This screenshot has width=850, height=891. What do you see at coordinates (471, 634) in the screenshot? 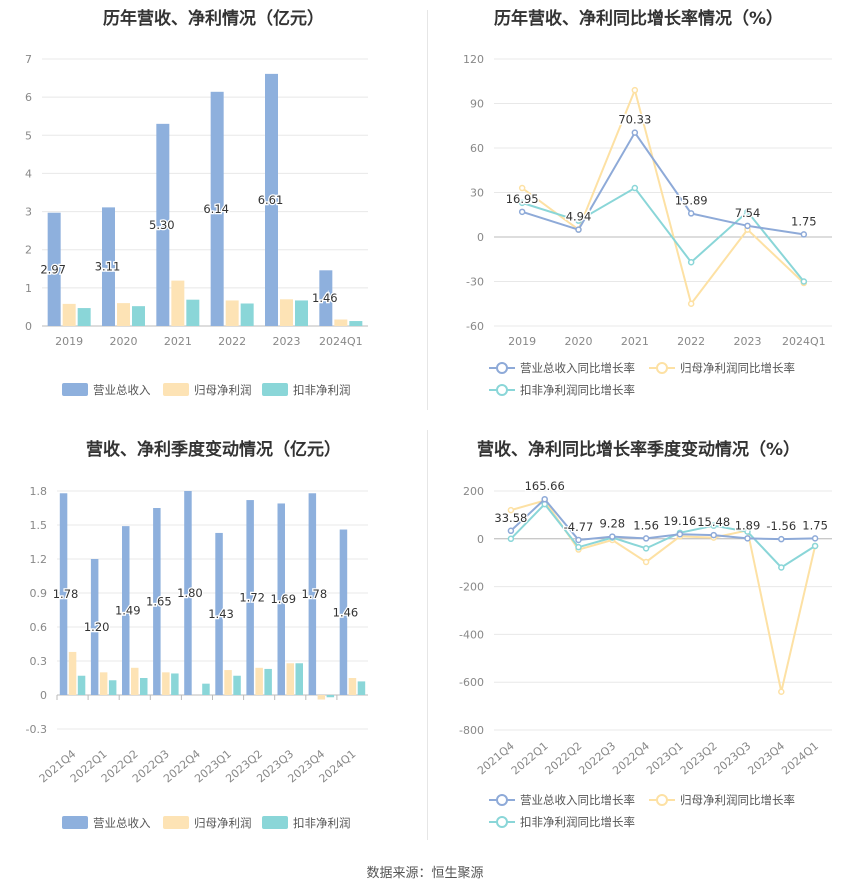
I see `y-tick-label: -400` at bounding box center [471, 634].